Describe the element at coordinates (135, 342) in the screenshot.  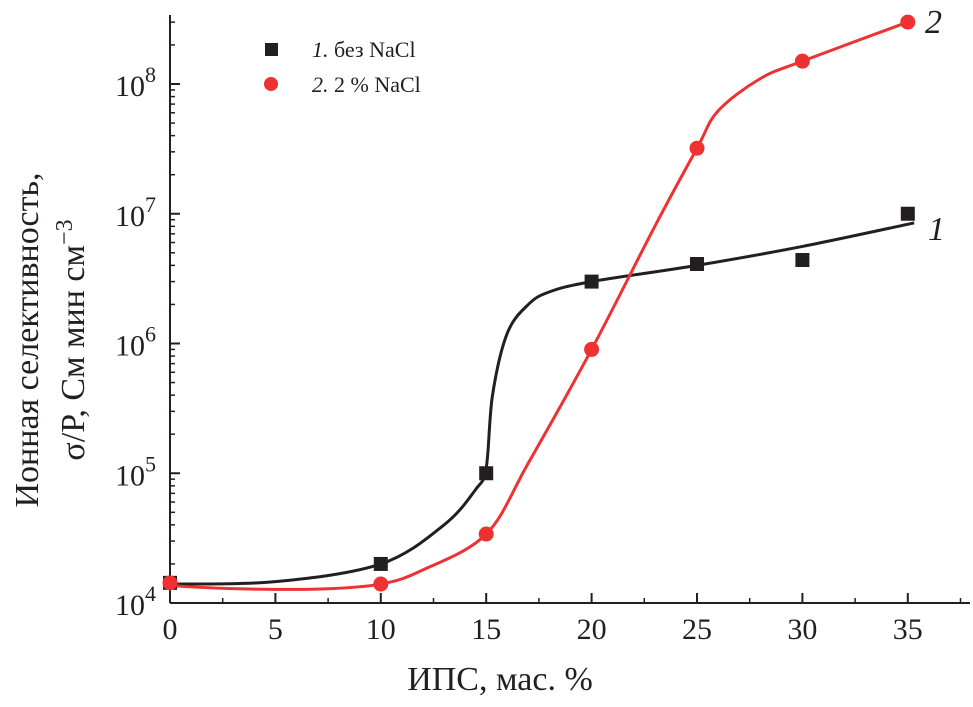
I see `y-tick-label: 10⁶` at that location.